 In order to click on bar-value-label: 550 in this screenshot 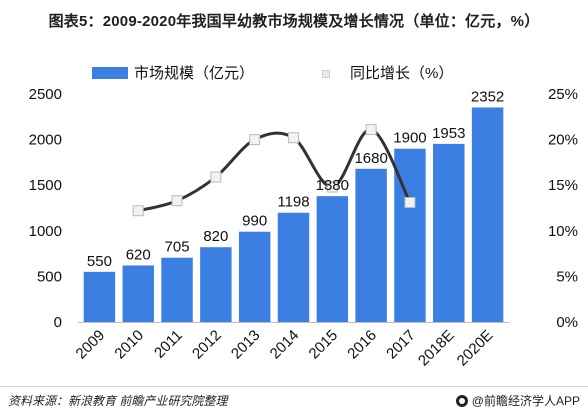, I will do `click(99, 261)`.